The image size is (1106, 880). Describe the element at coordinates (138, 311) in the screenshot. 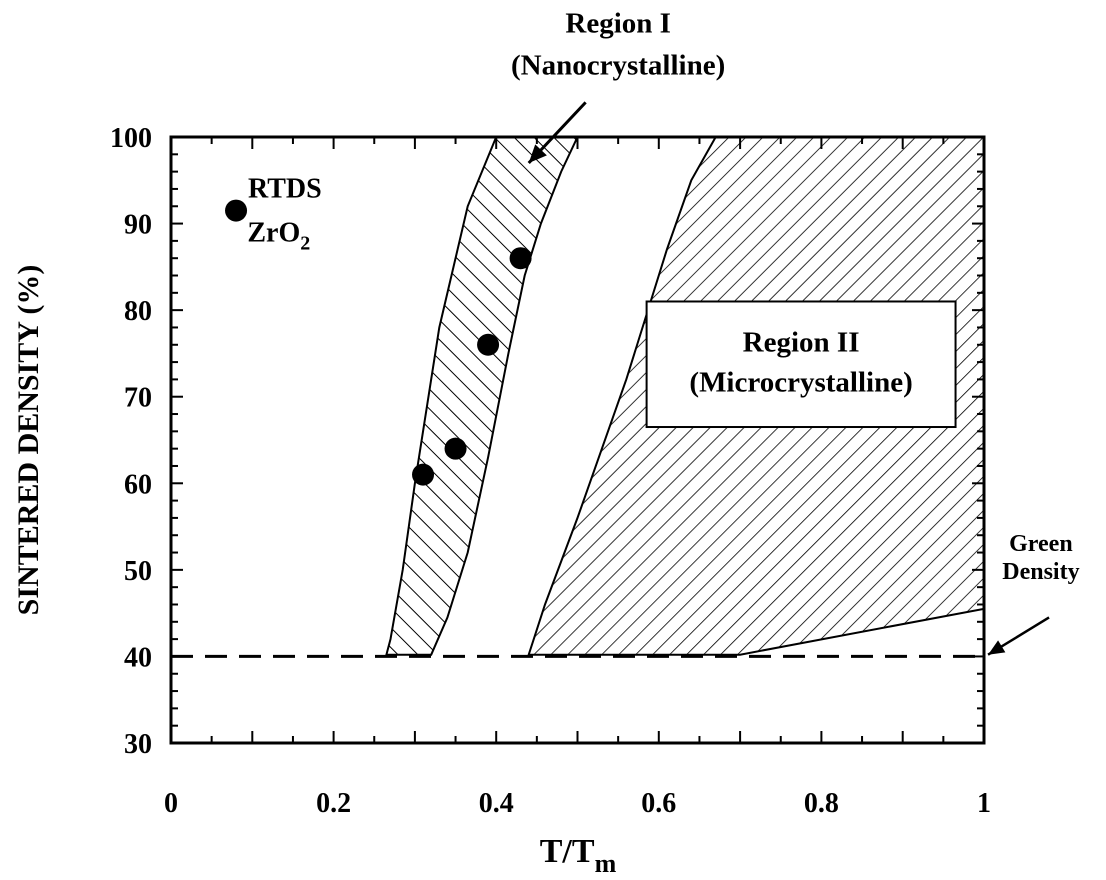

I see `y-tick-label: 80` at that location.